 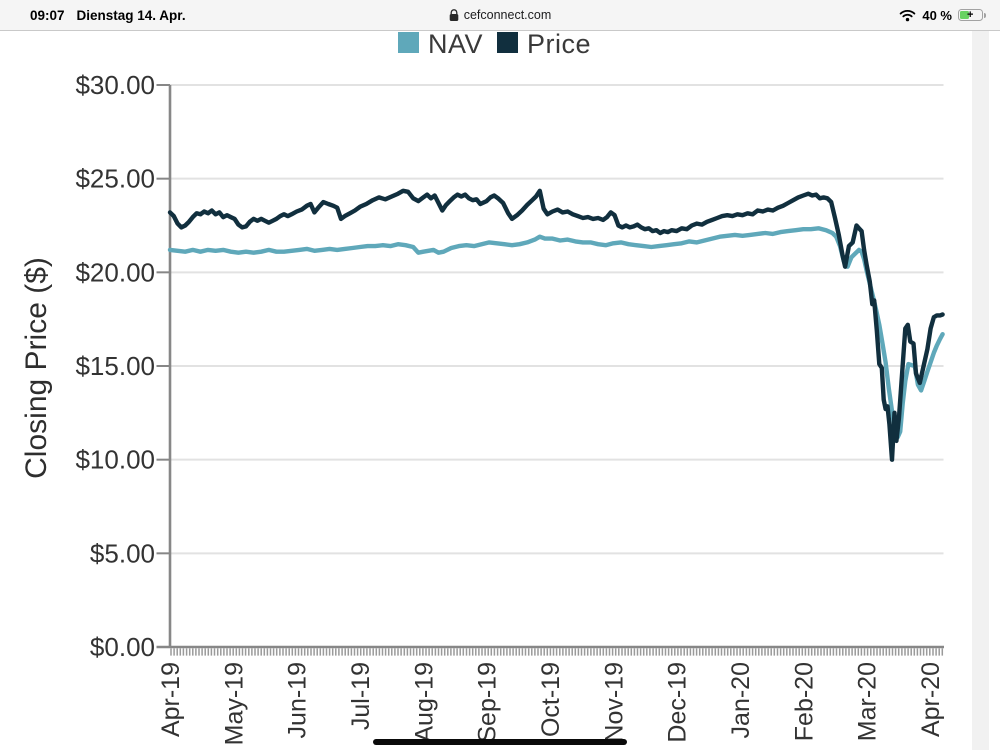 I want to click on y-axis-title: Closing Price ($), so click(x=36, y=368).